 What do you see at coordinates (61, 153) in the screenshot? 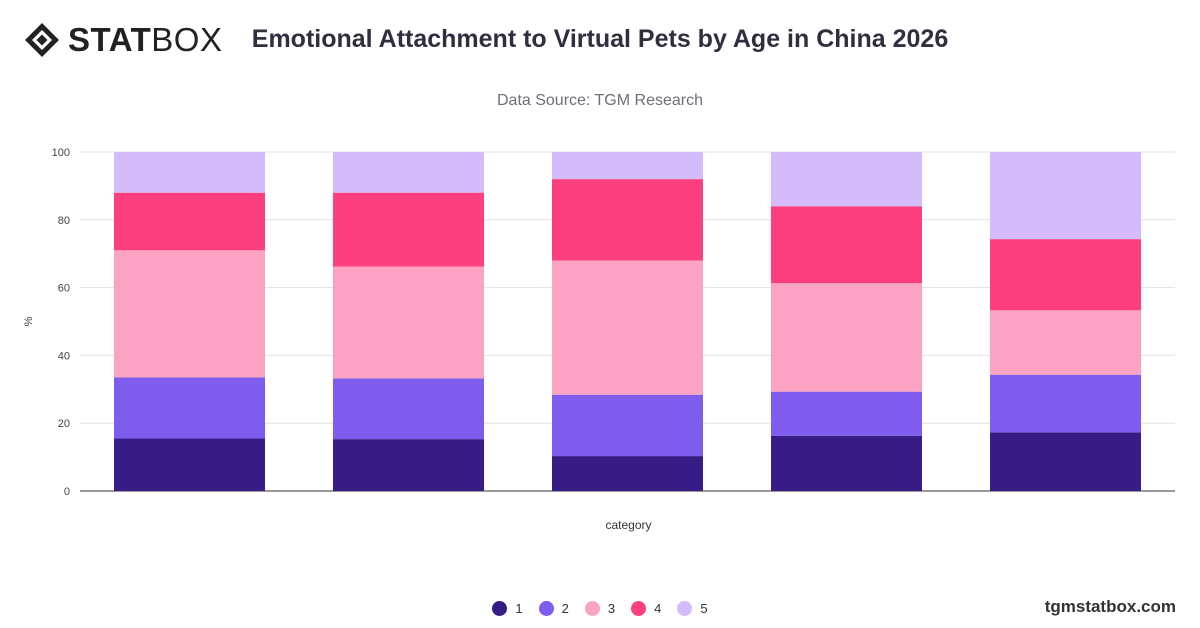
I see `y-tick-label: 100` at bounding box center [61, 153].